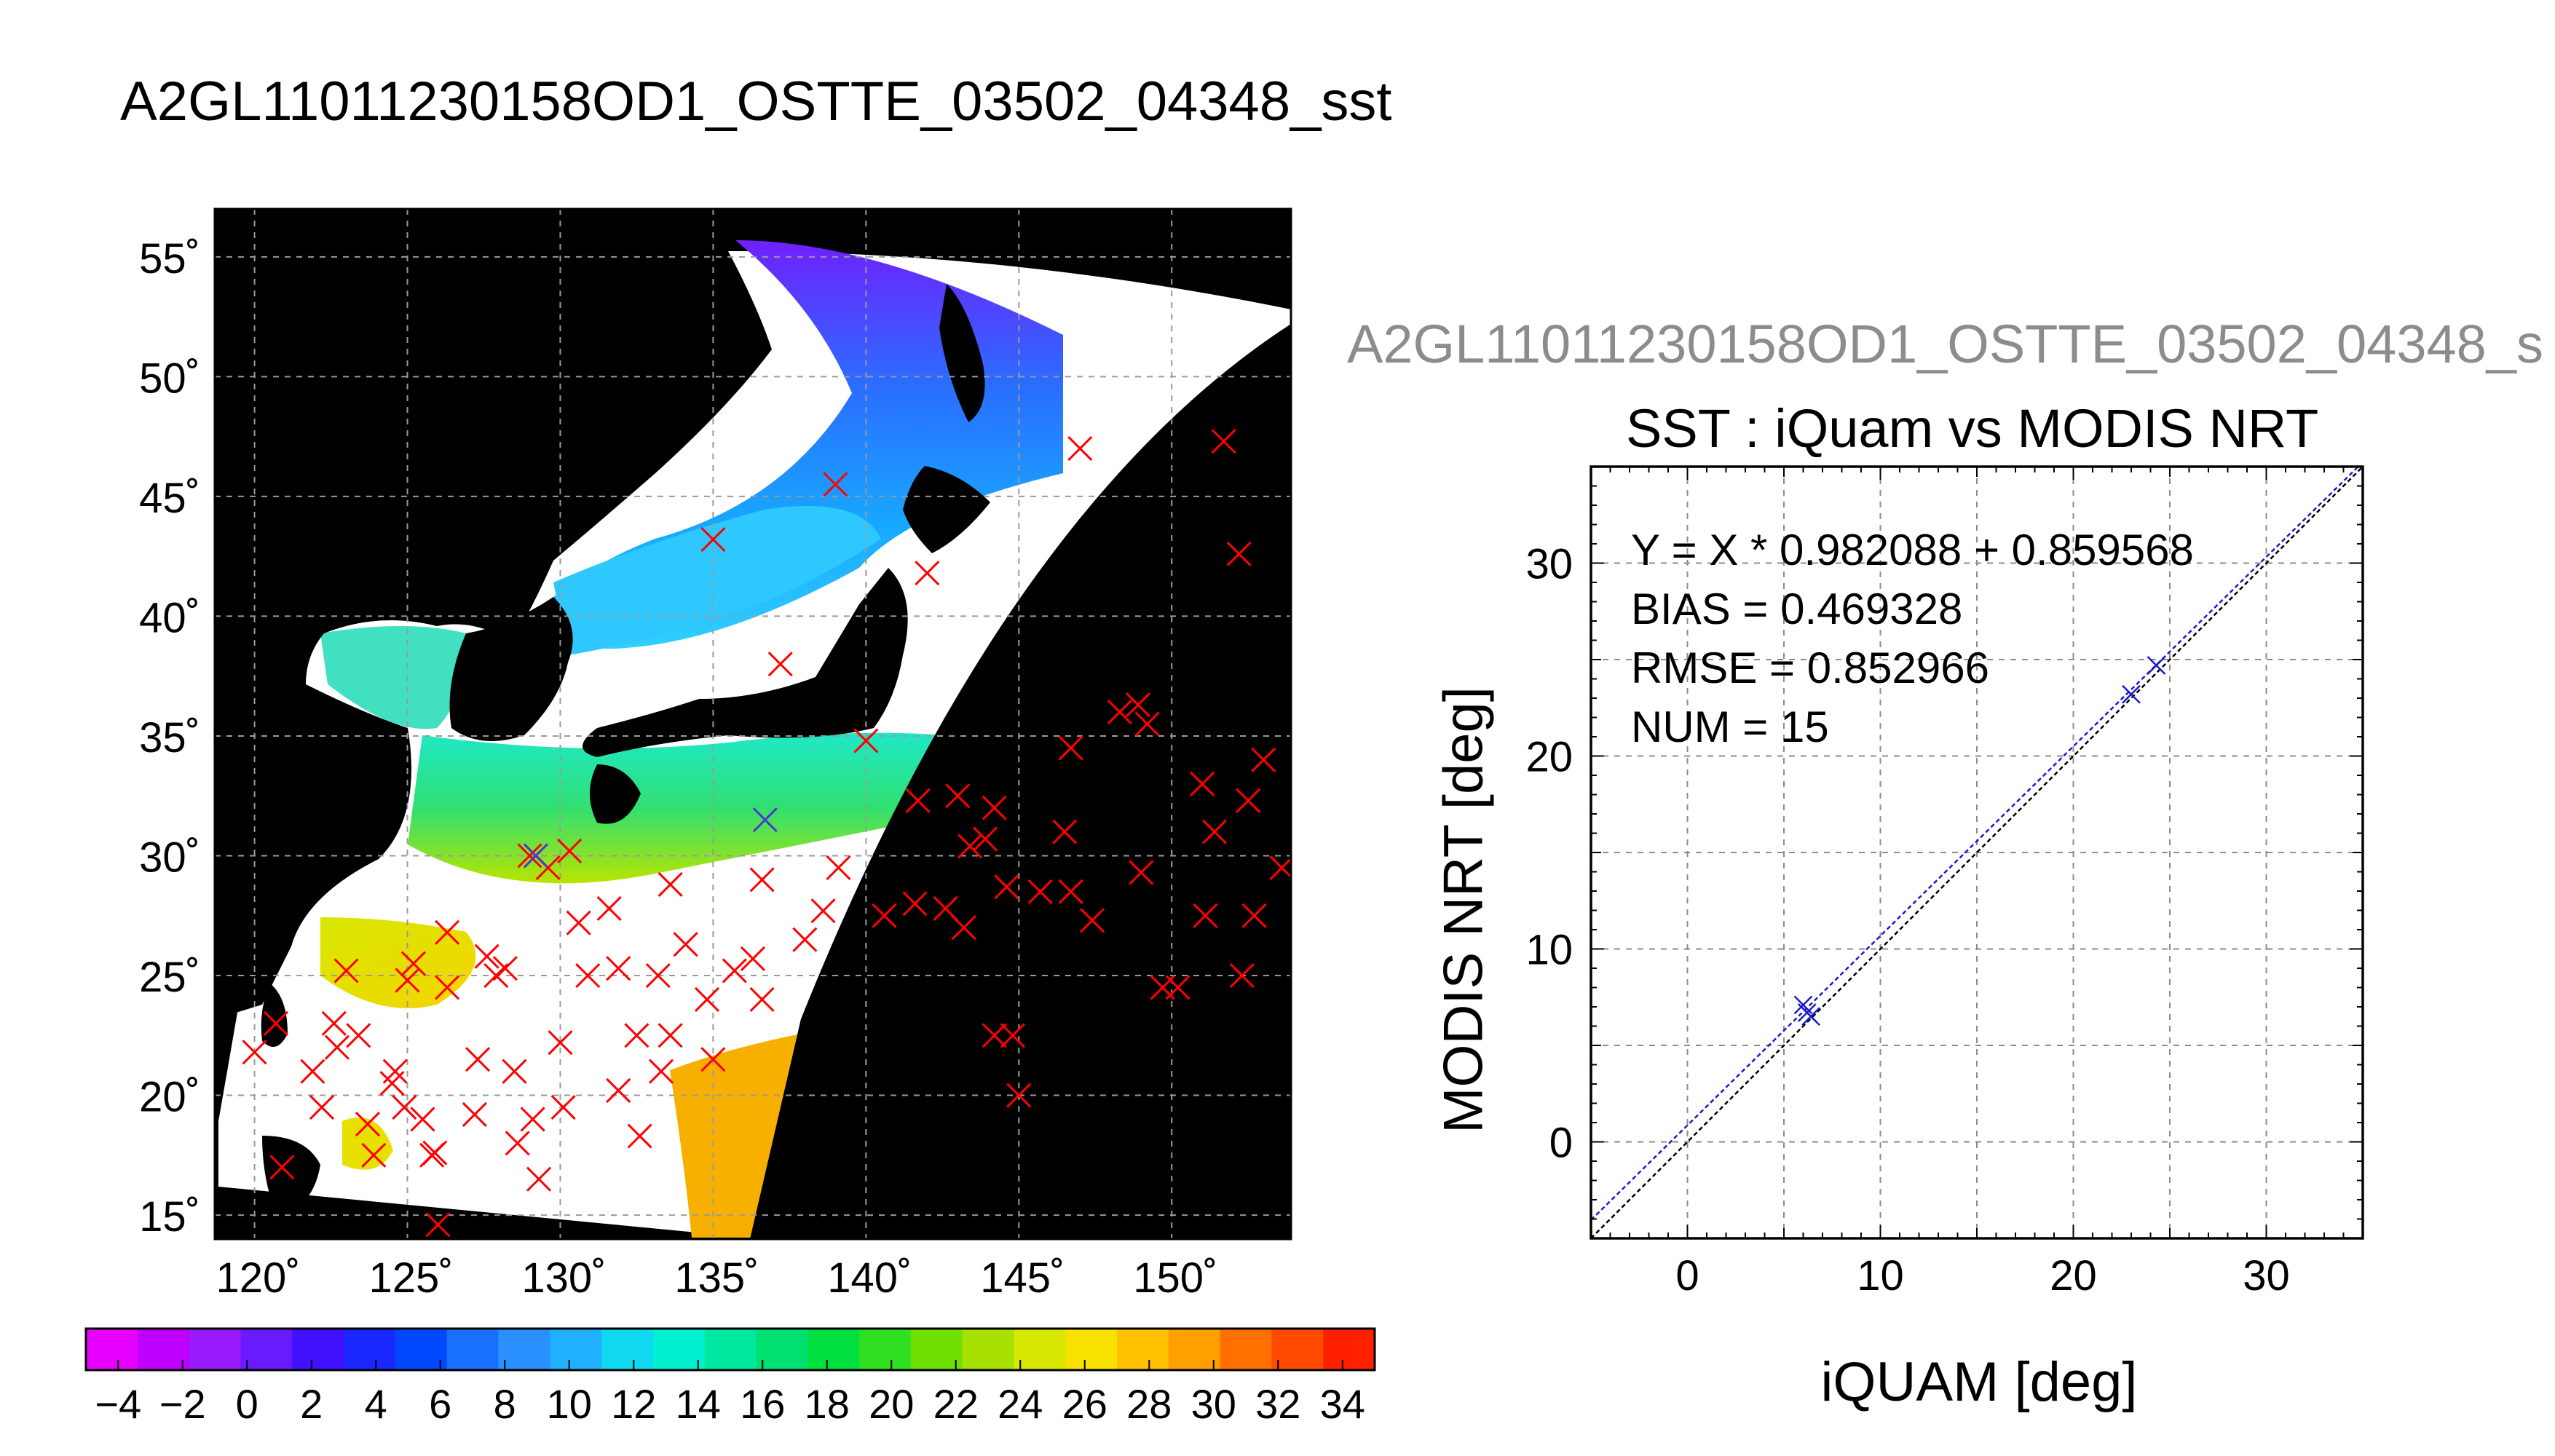 The image size is (2555, 1456). Describe the element at coordinates (756, 101) in the screenshot. I see `map-title: A2GL11011230158OD1_OSTTE_03502_04348_sst` at that location.